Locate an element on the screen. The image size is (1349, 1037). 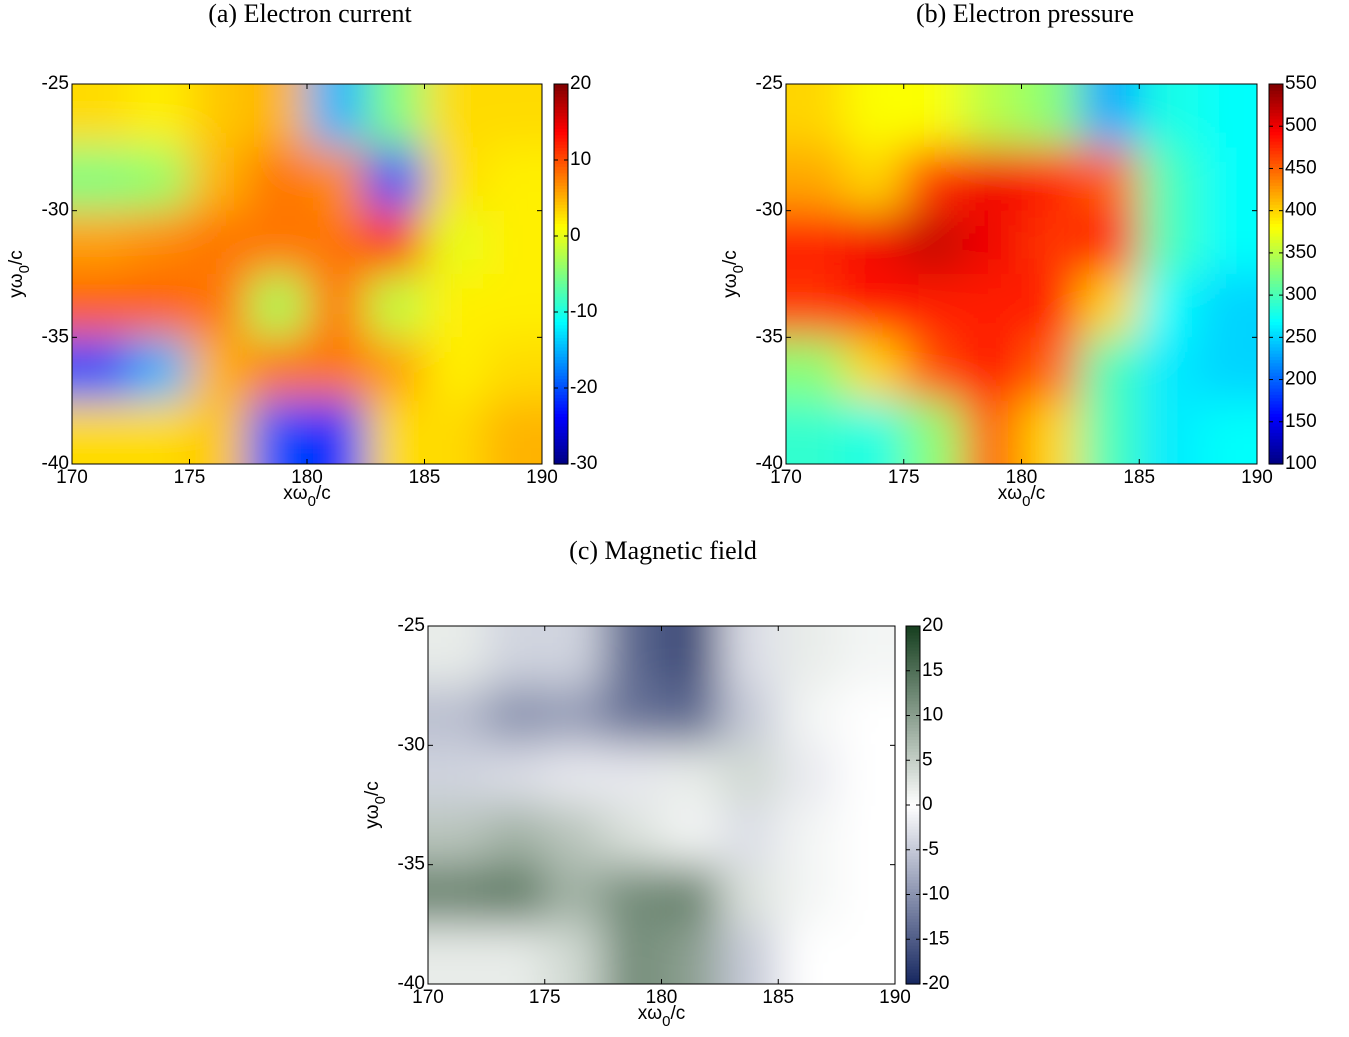
y-axis-label-part: 0 is located at coordinates (24, 269).